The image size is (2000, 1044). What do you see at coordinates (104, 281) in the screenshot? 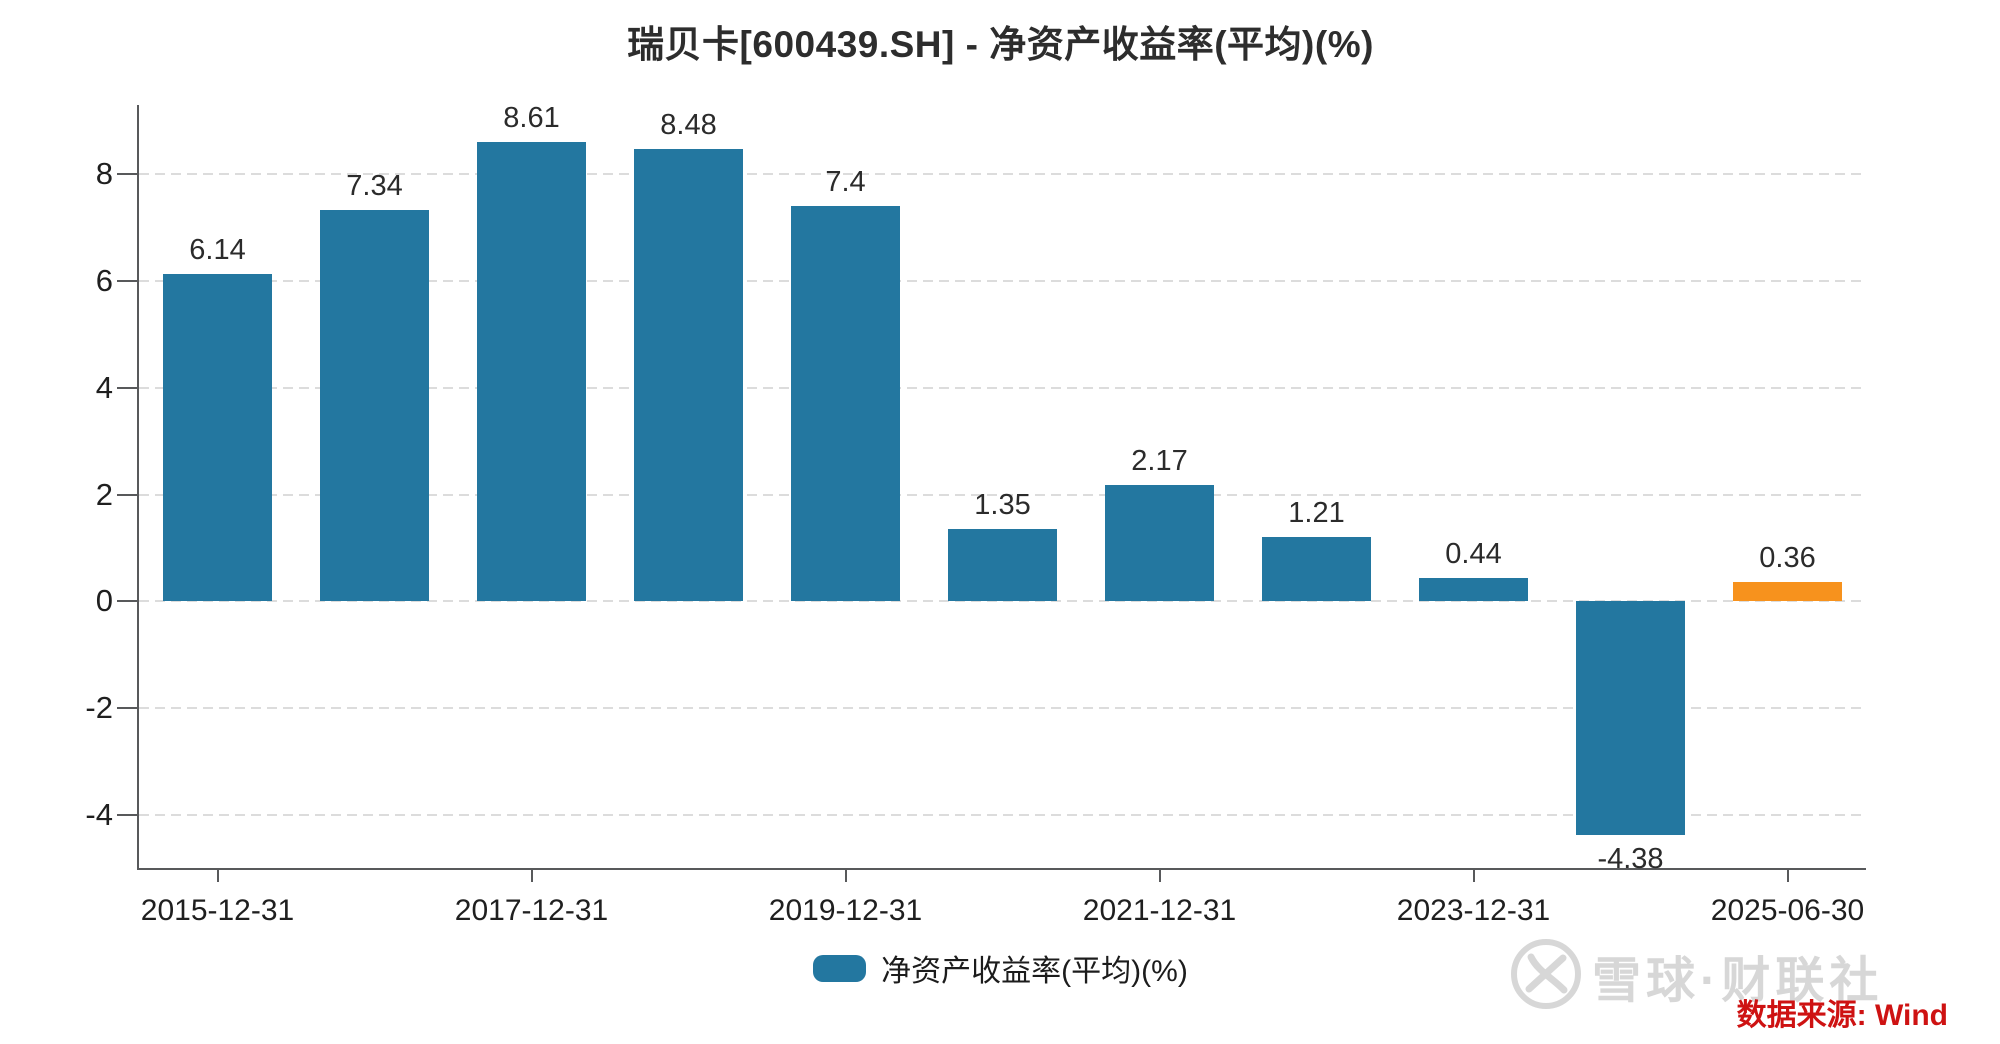
I see `y-axis-tick-label: 6` at bounding box center [104, 281].